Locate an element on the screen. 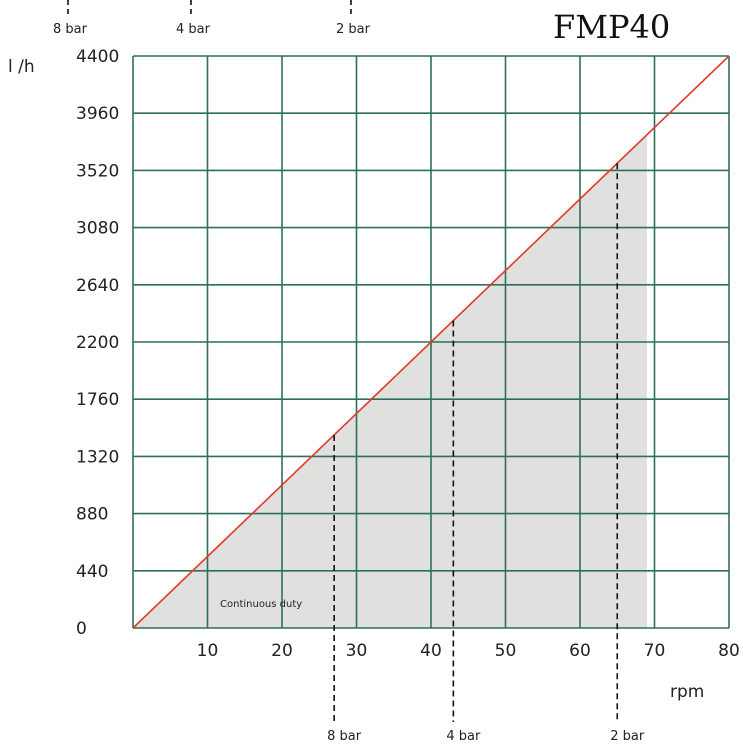 Image resolution: width=743 pixels, height=748 pixels. x-tick-label-40: 40 is located at coordinates (431, 651).